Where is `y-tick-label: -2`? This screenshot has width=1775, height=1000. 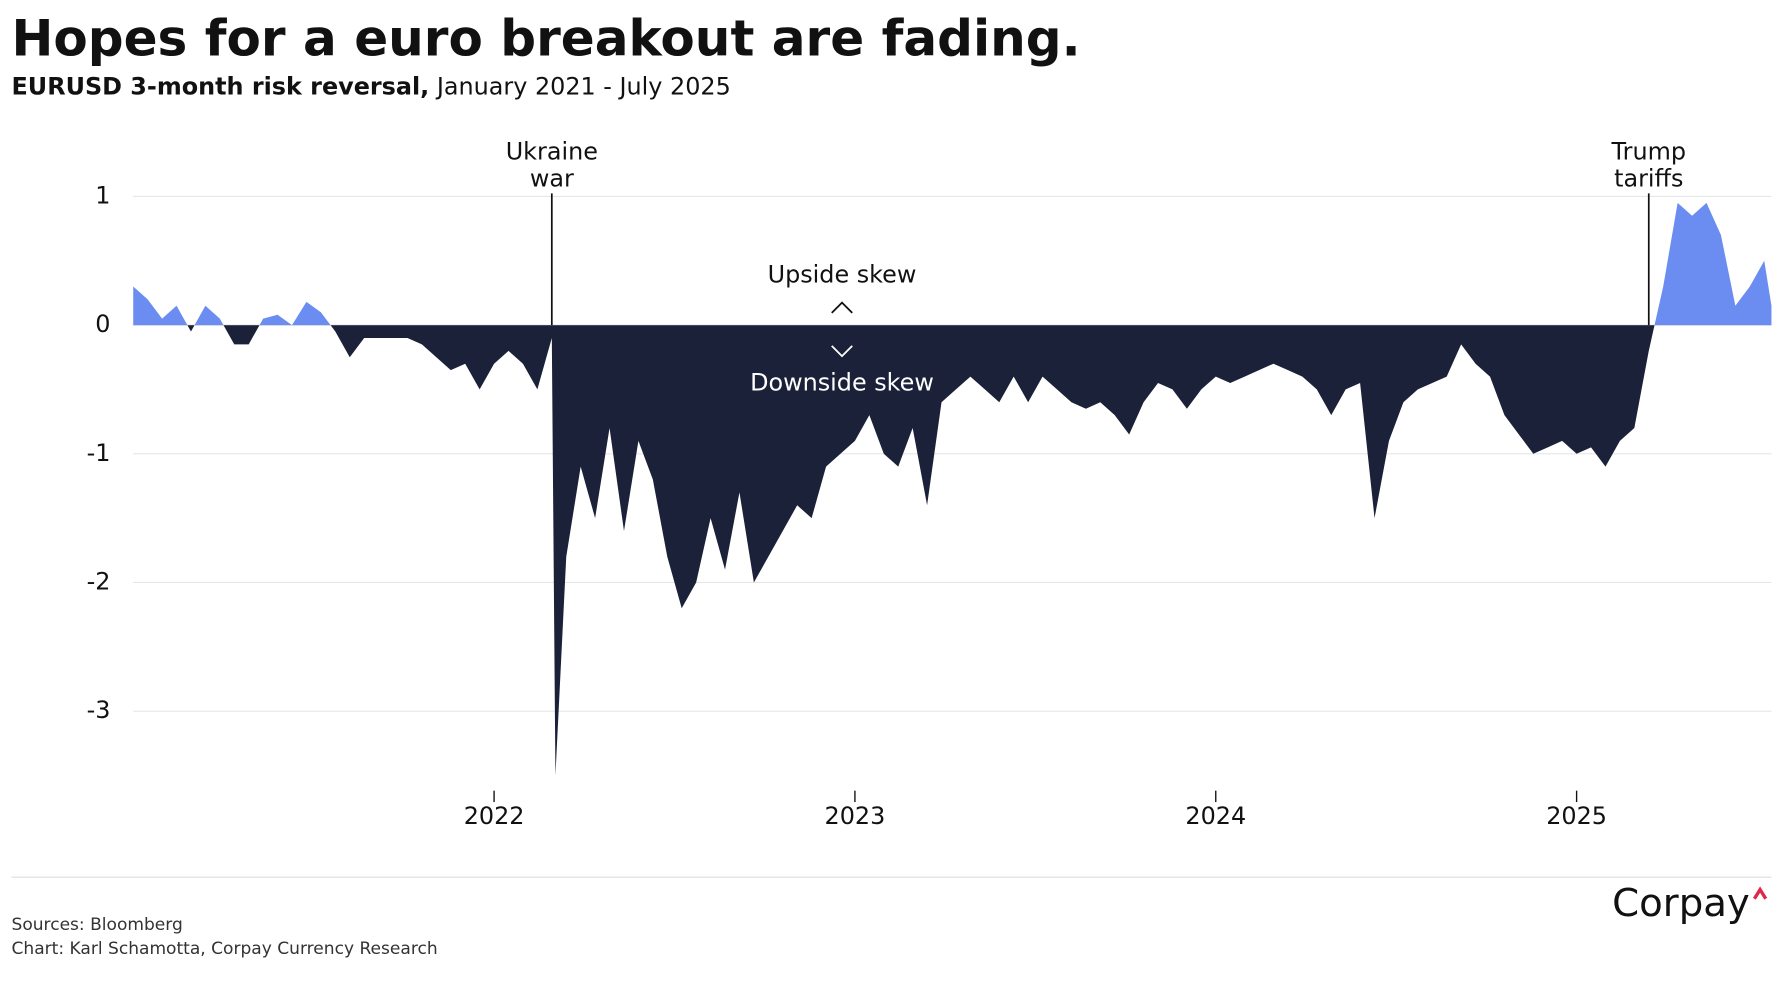 y-tick-label: -2 is located at coordinates (99, 581).